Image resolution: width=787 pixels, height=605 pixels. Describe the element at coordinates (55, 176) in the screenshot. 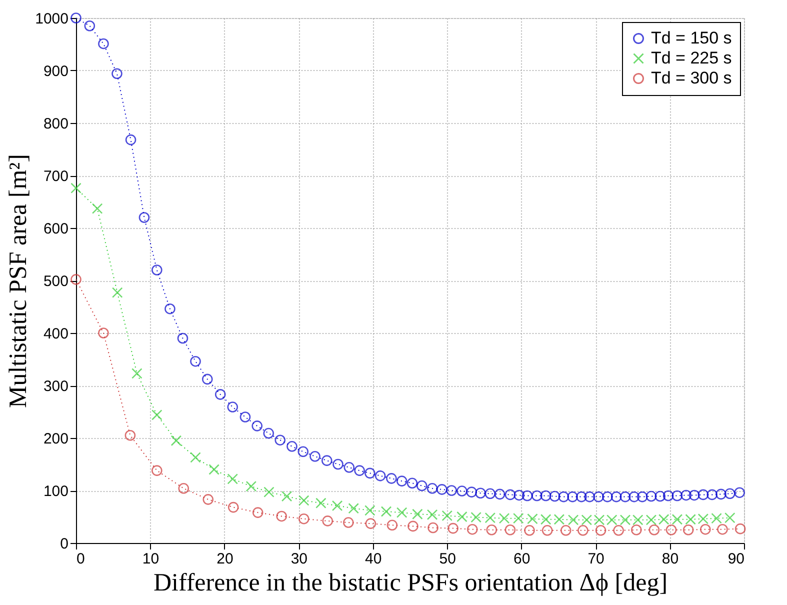

I see `y-tick-label: 700` at that location.